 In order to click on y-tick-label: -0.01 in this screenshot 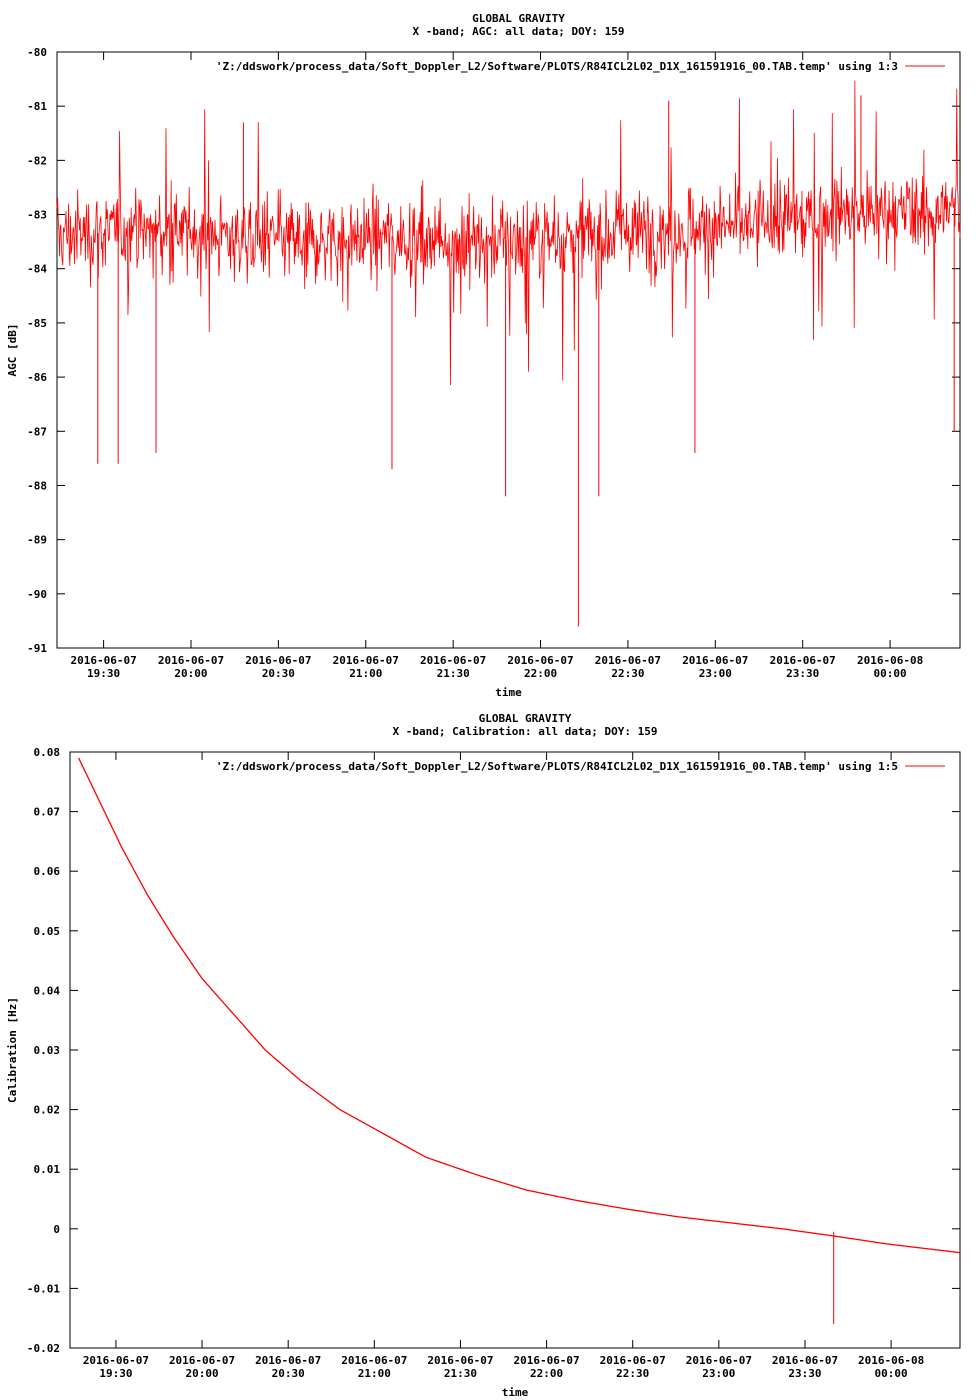, I will do `click(43, 1288)`.